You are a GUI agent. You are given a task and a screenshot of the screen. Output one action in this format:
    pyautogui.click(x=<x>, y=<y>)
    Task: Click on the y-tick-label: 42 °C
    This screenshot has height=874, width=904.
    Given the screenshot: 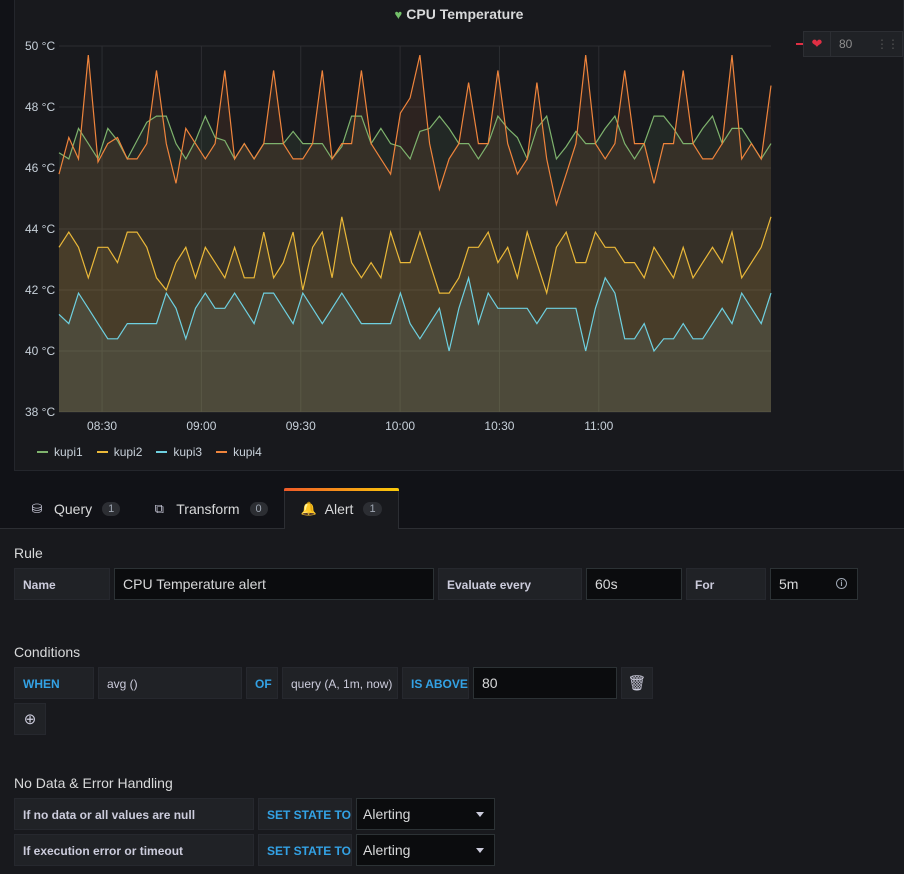 What is the action you would take?
    pyautogui.click(x=40, y=290)
    